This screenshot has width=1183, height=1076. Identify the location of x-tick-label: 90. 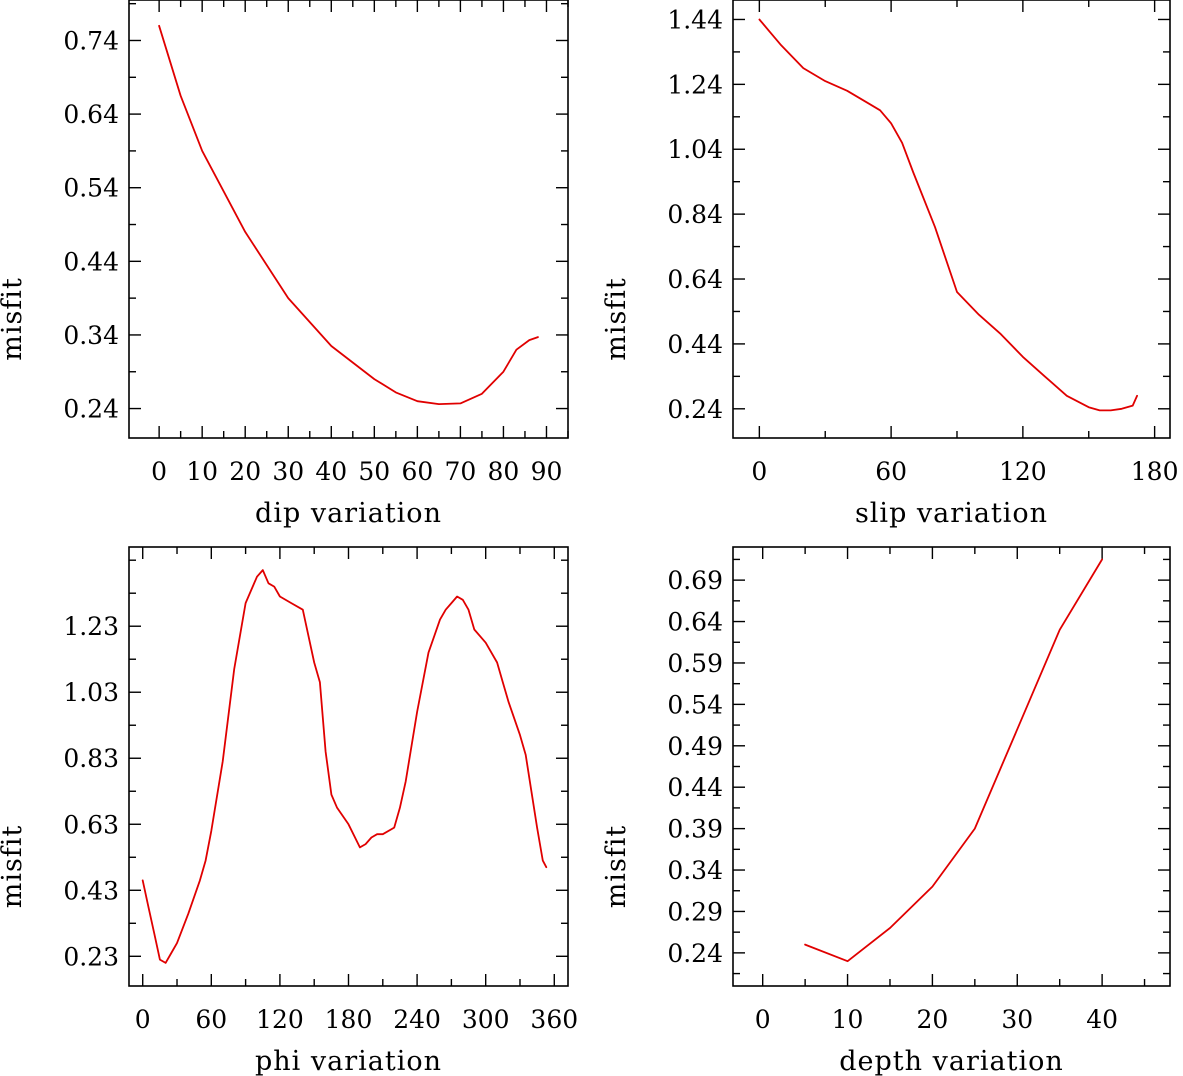
(547, 471).